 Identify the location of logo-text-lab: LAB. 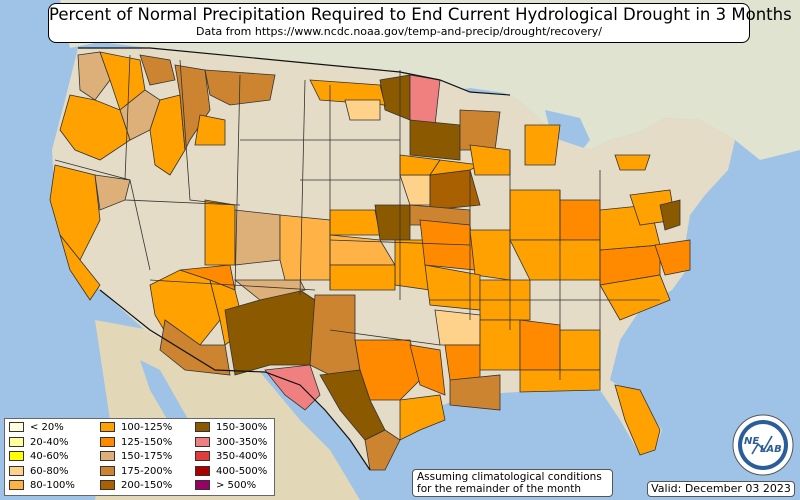
(771, 449).